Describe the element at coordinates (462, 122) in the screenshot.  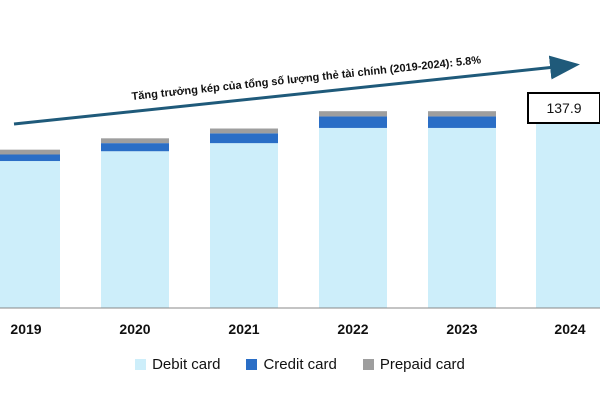
I see `bar-credit-card-2023` at that location.